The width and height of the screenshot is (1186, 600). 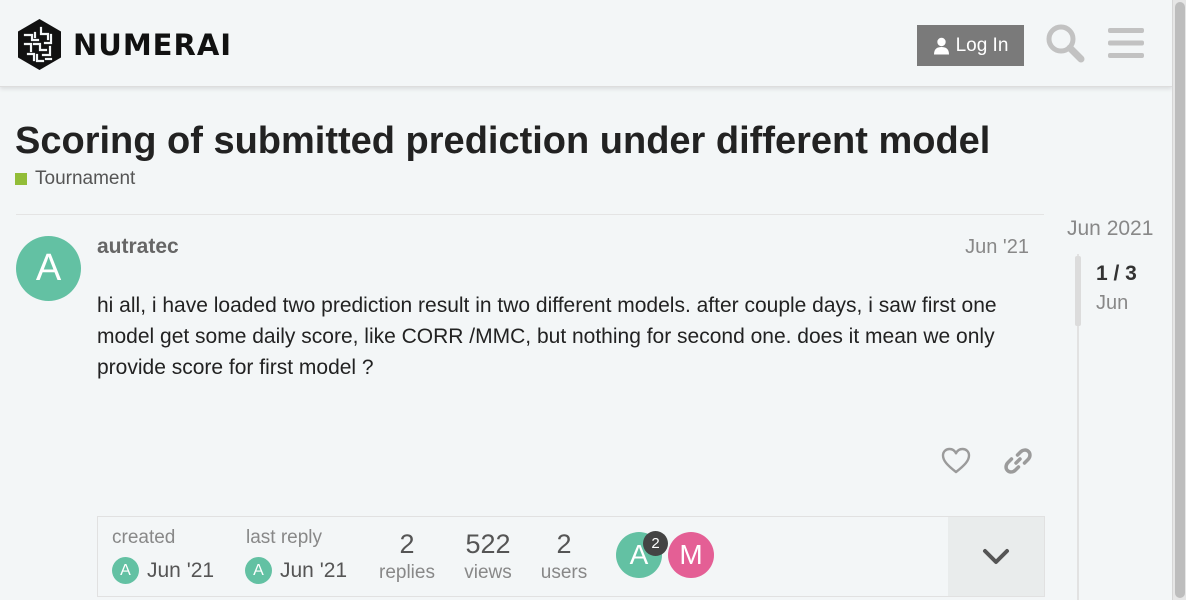 I want to click on users-label: users, so click(x=564, y=572).